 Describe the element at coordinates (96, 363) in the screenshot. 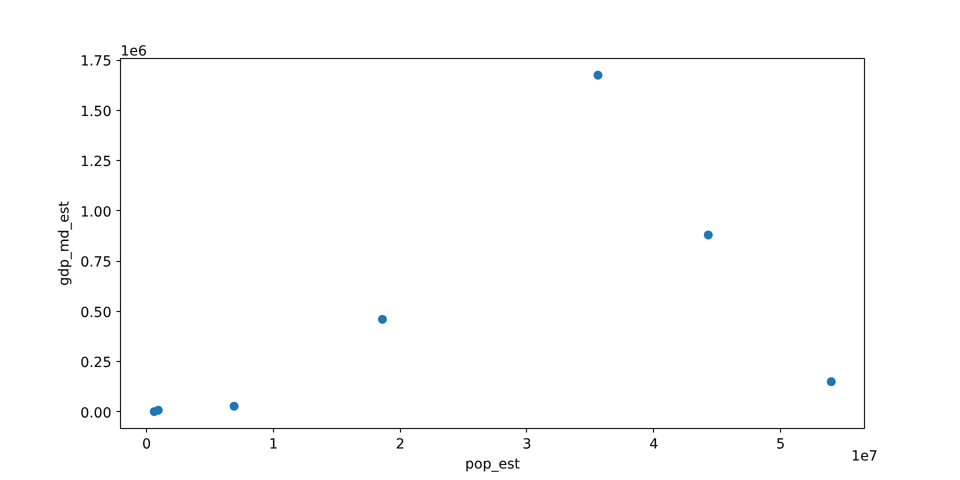

I see `y-tick-label: 0.25` at that location.